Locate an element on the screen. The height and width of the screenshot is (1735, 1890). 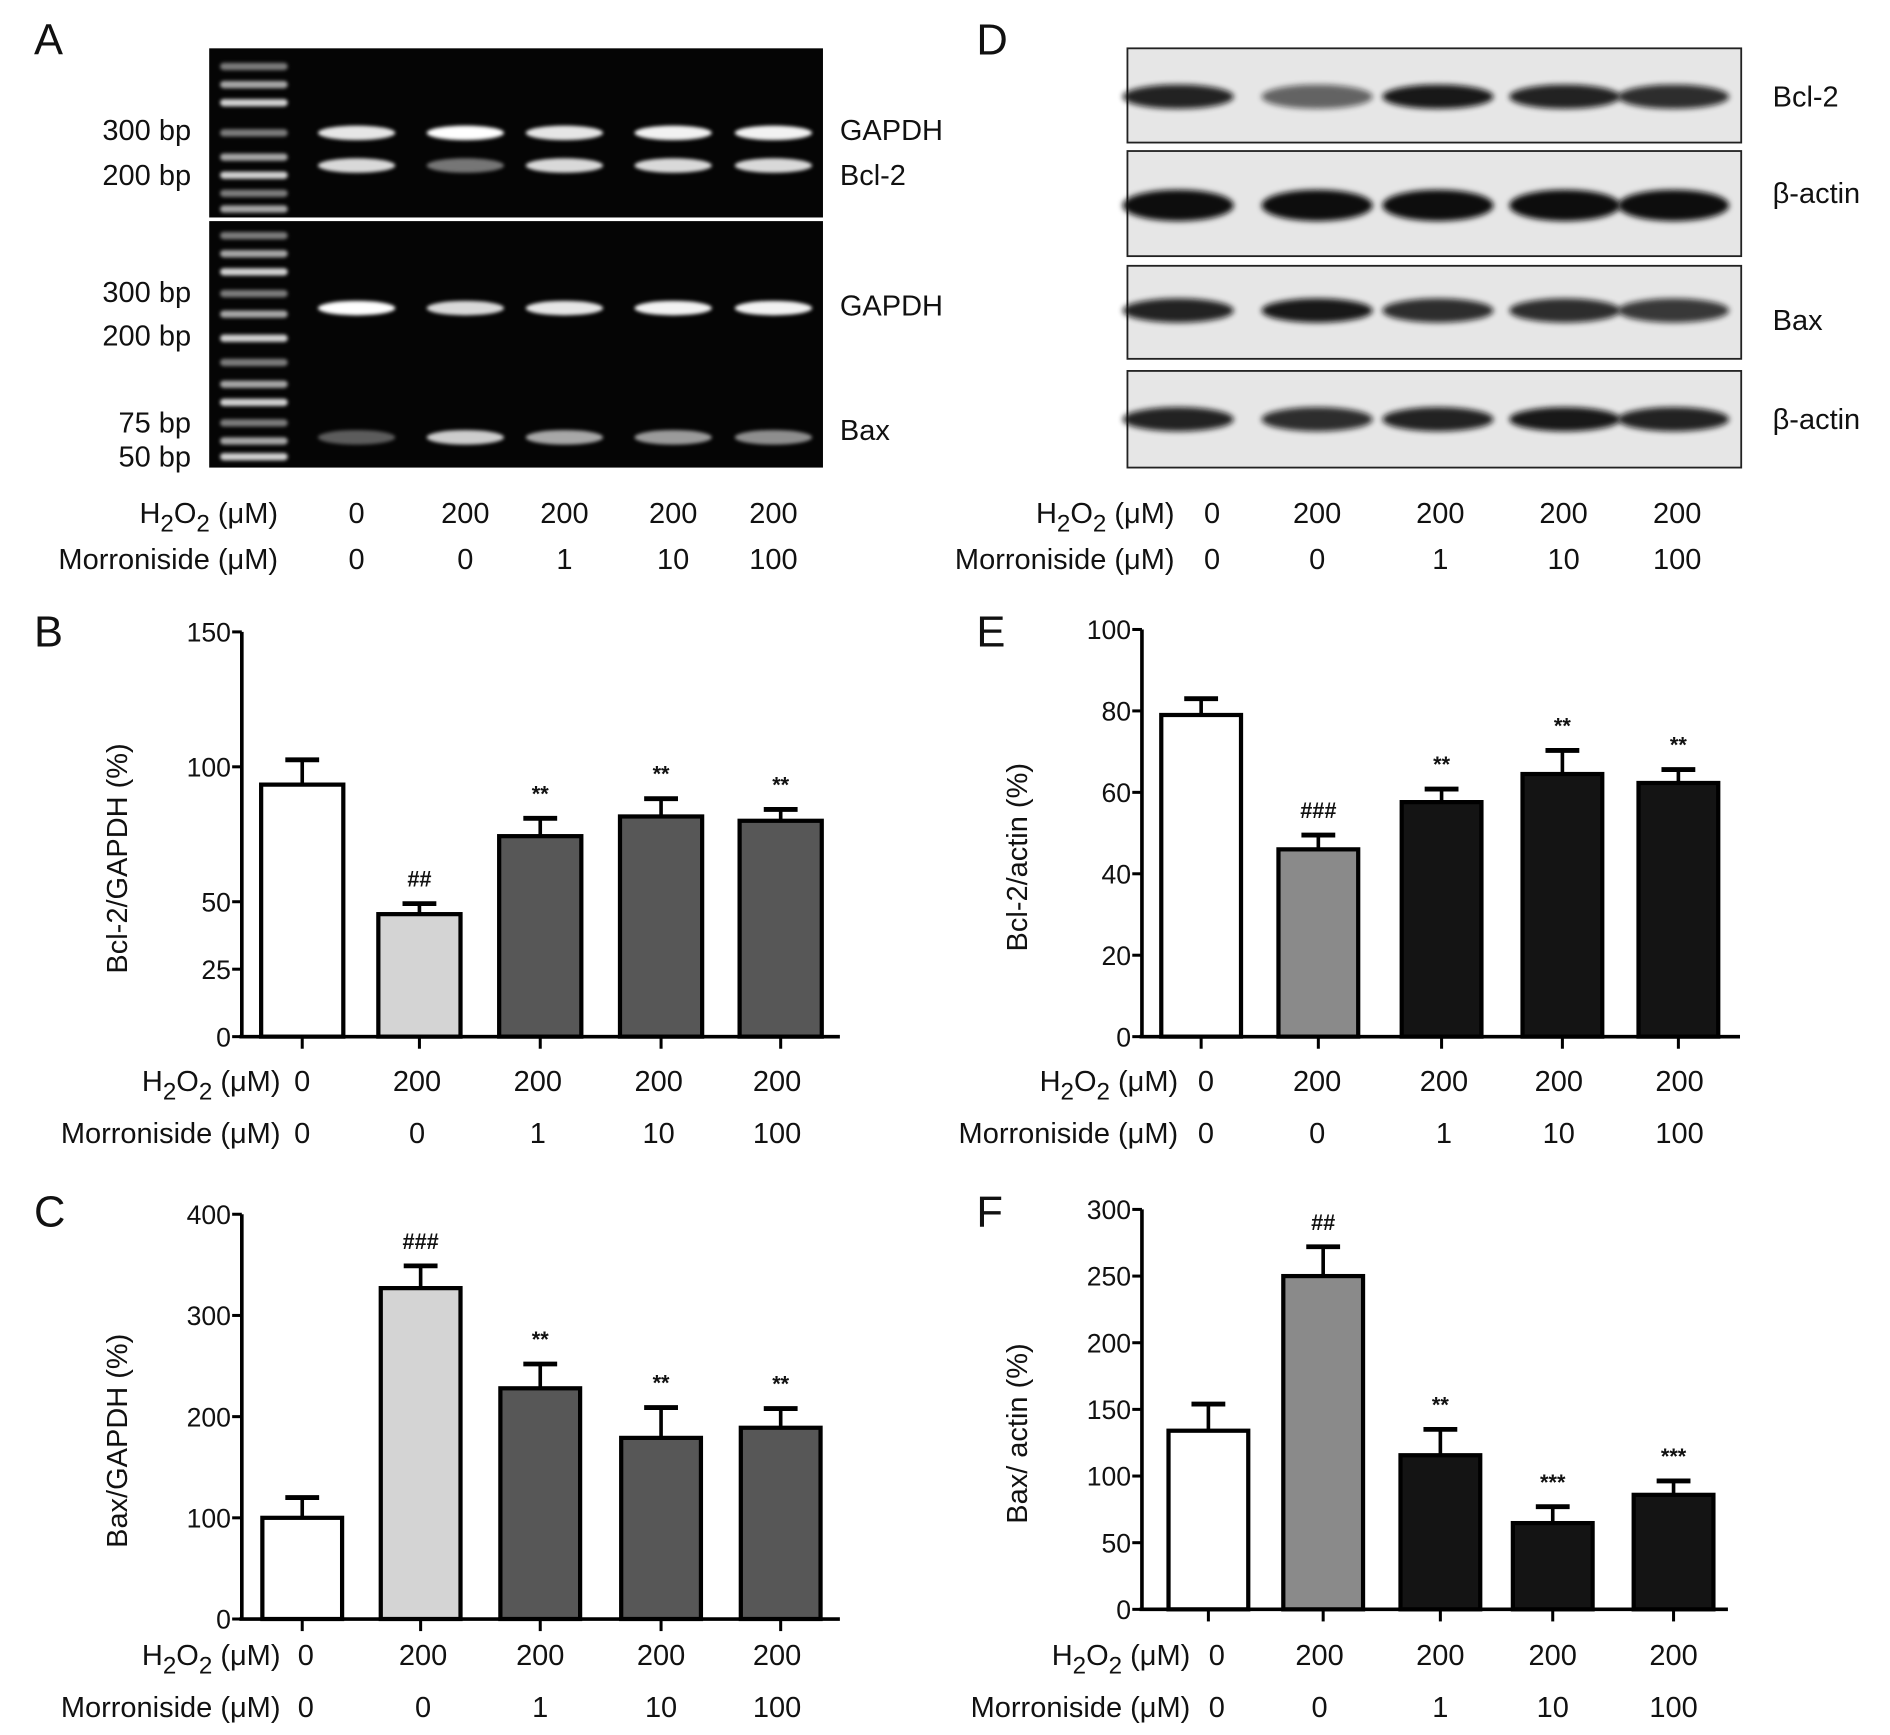
panel-b-h2o2-value: 200 is located at coordinates (658, 1082).